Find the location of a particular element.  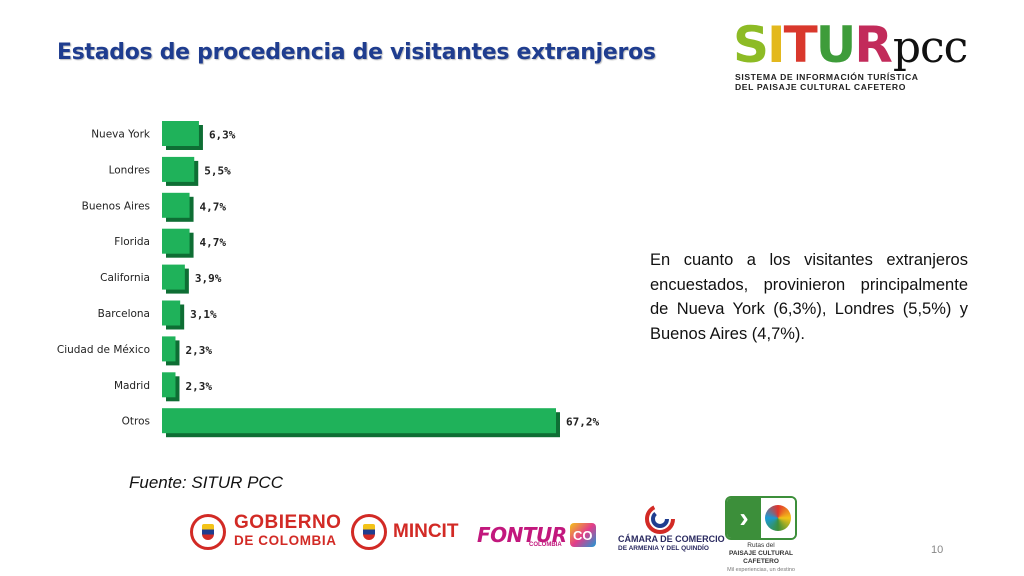

fontur-logo: FONTUR CO COLOMBIA is located at coordinates (536, 535).